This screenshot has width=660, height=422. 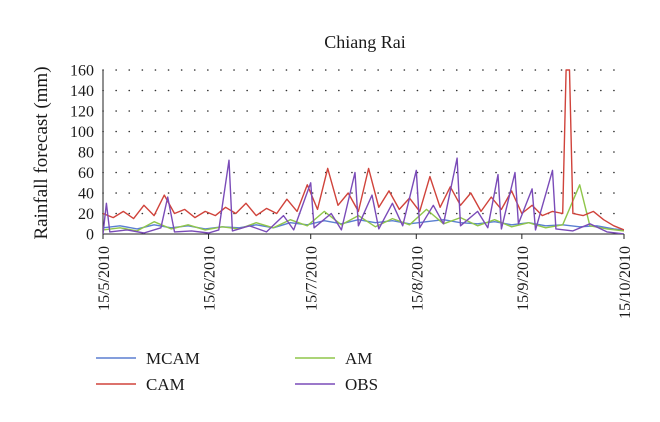 I want to click on y-axis-label: Rainfall forecast (mm), so click(x=41, y=152).